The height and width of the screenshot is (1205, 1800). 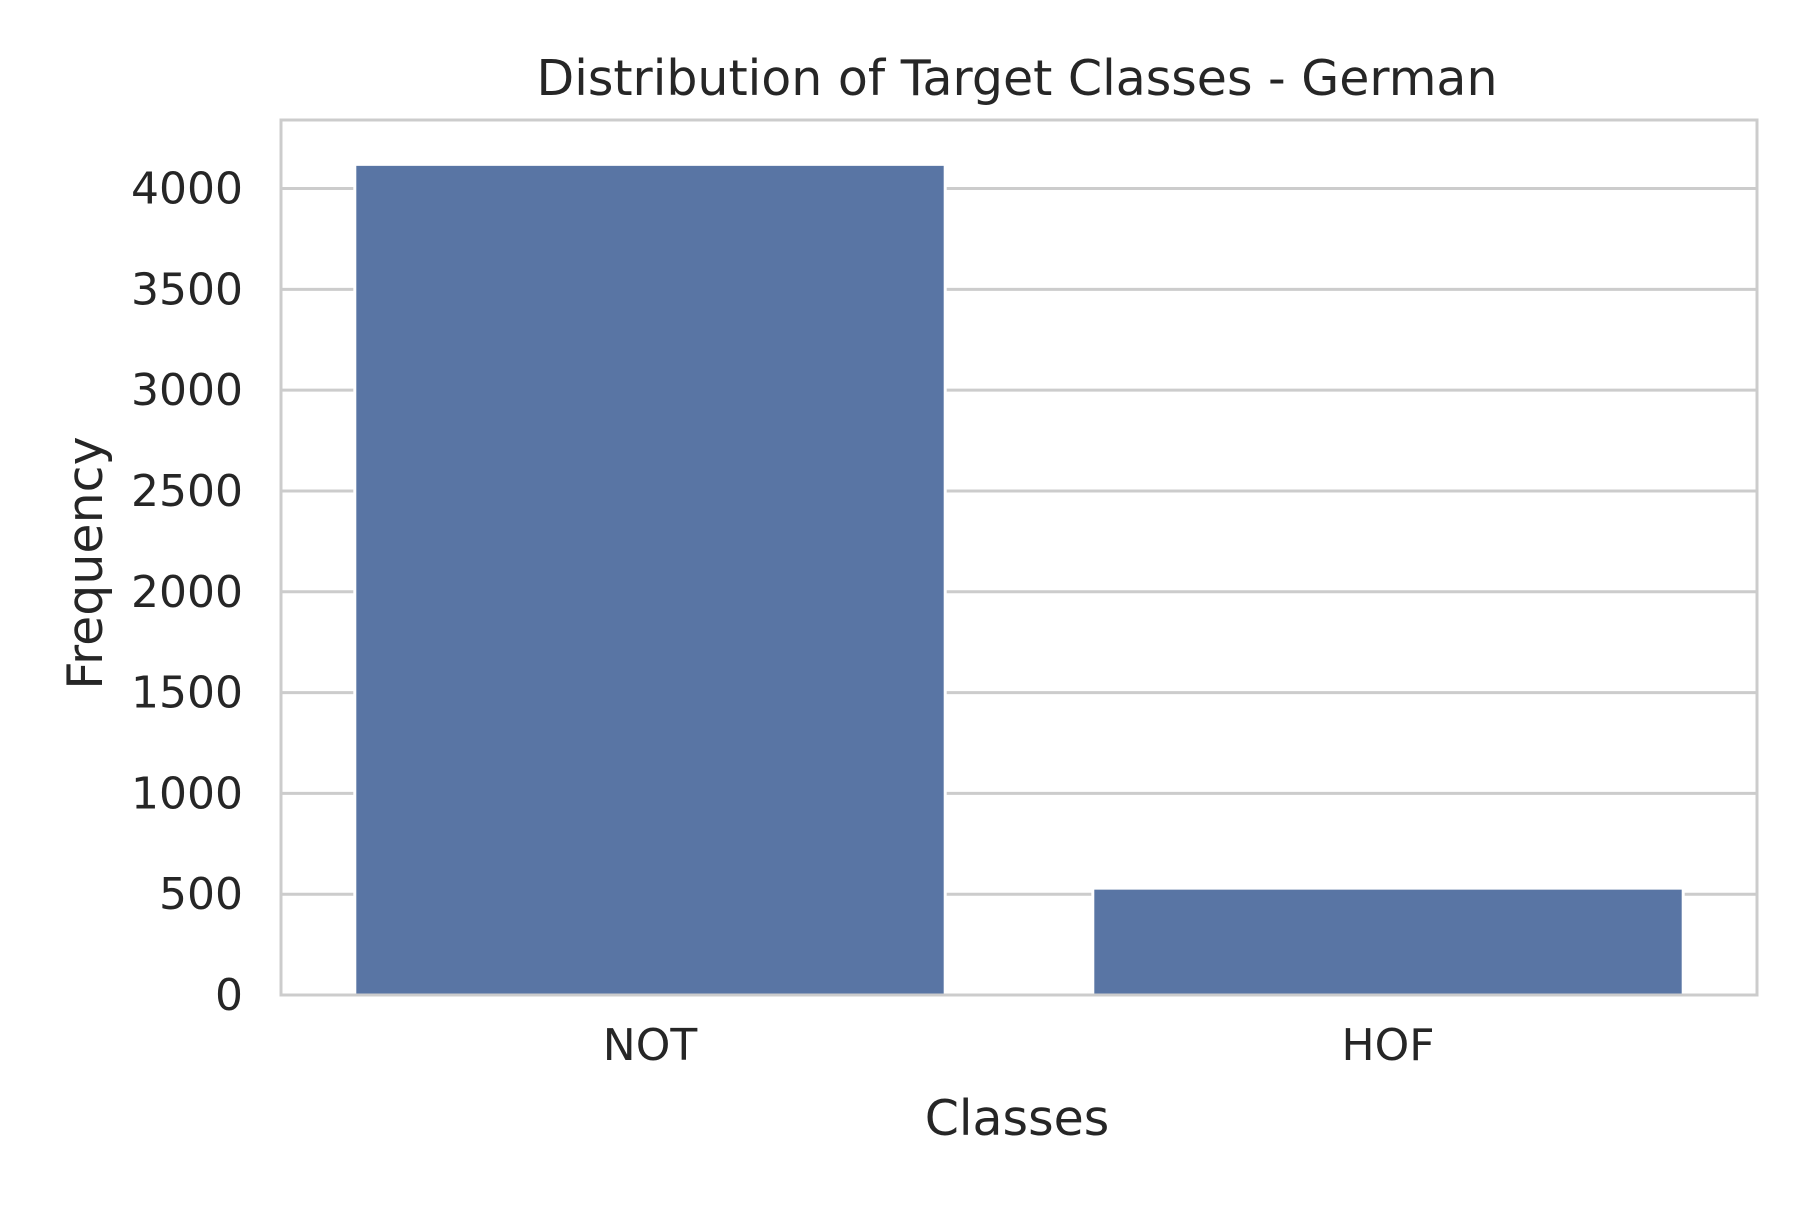 I want to click on y-tick-label: 1000, so click(x=187, y=793).